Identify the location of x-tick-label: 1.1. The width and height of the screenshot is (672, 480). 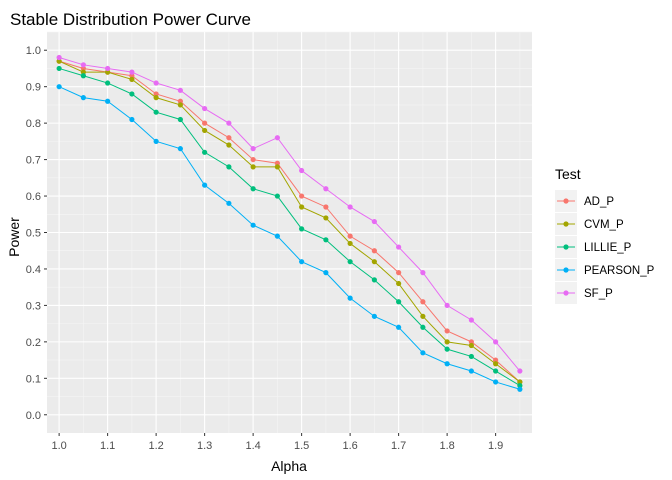
(107, 446).